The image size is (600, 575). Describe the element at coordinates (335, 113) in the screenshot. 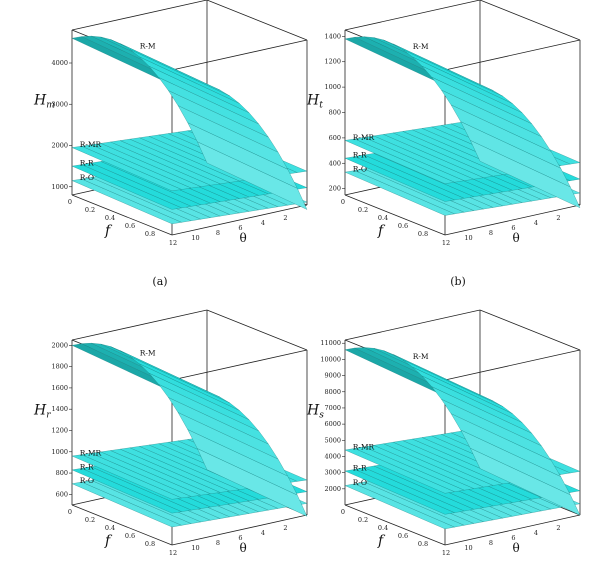

I see `z-tick-label: 800` at that location.